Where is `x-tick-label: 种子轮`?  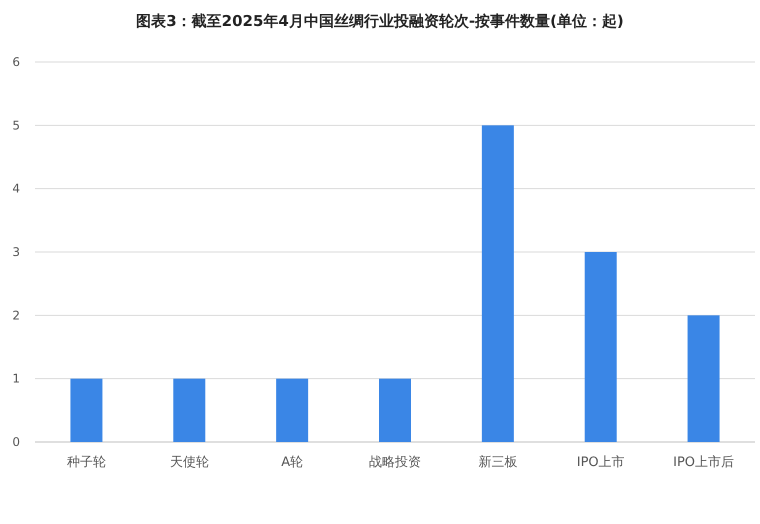
x-tick-label: 种子轮 is located at coordinates (86, 462).